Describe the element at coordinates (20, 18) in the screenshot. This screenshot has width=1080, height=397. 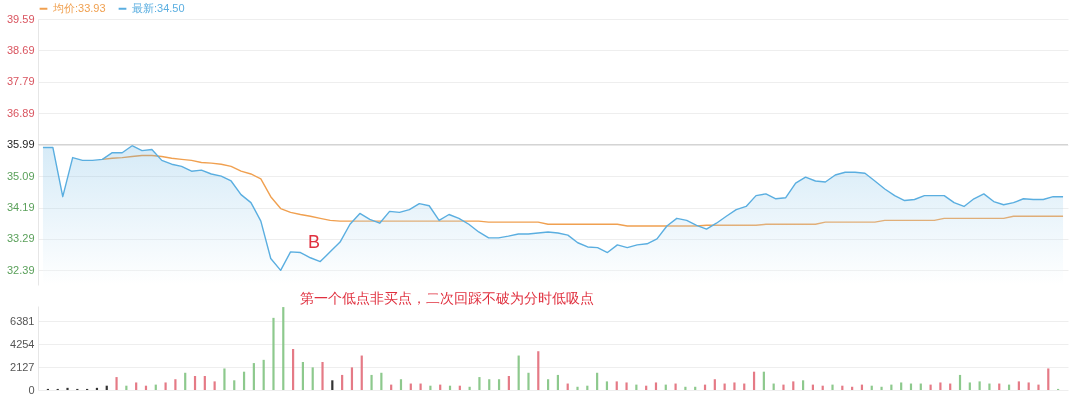
I see `y-tick-label: 39.59` at that location.